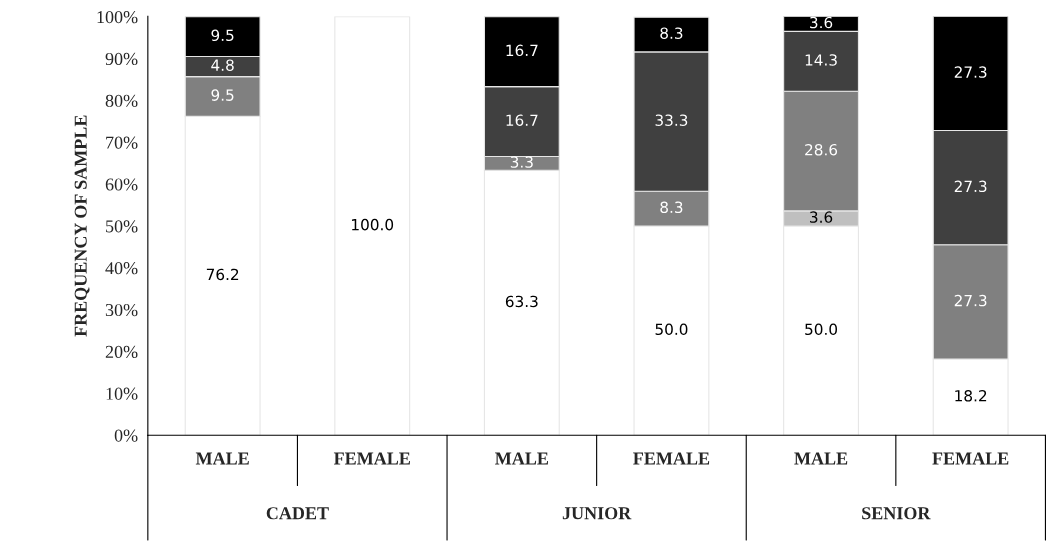 Image resolution: width=1056 pixels, height=544 pixels. Describe the element at coordinates (121, 184) in the screenshot. I see `y-tick-label: 60%` at that location.